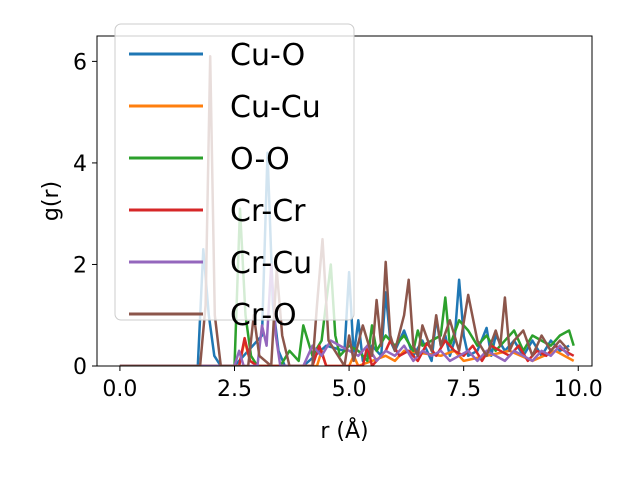 The image size is (640, 480). I want to click on legend-label-cr-cu: Cr-Cu, so click(271, 263).